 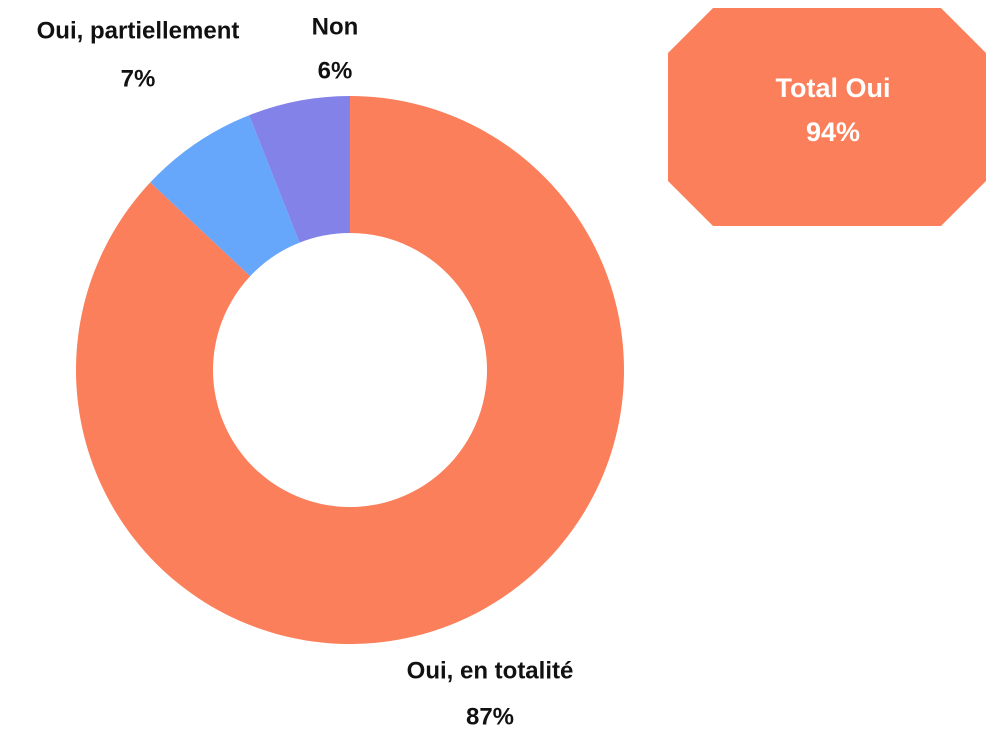 I want to click on slice-value: 7%, so click(x=138, y=78).